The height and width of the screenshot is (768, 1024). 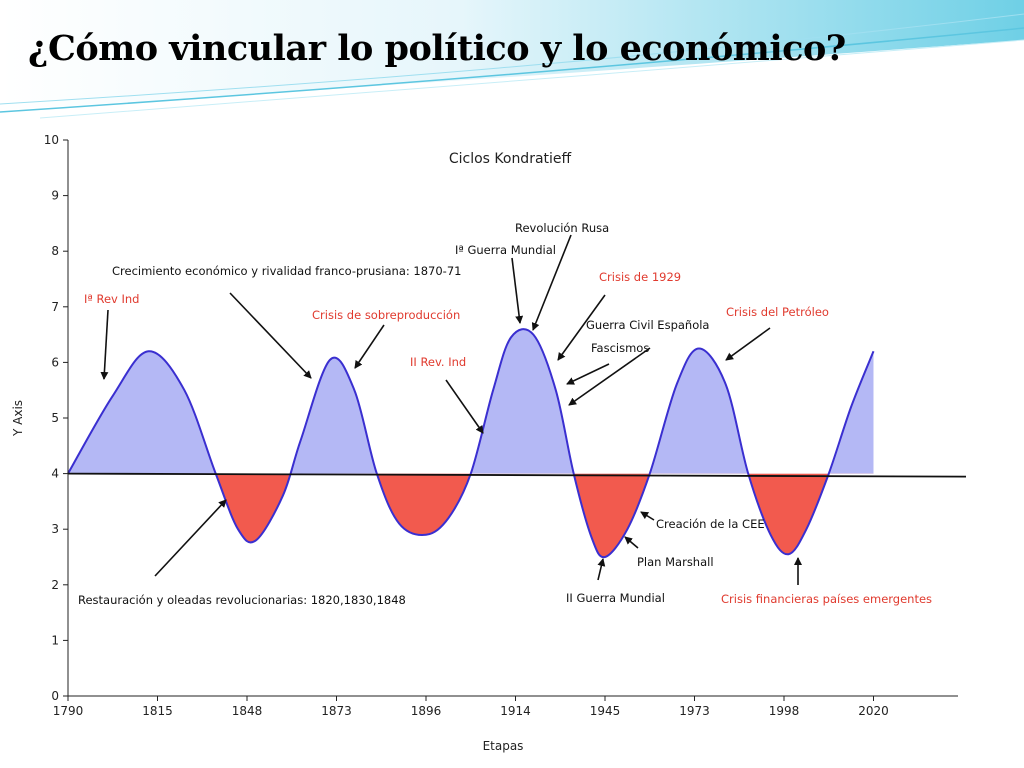 What do you see at coordinates (605, 711) in the screenshot?
I see `x-tick-label: 1945` at bounding box center [605, 711].